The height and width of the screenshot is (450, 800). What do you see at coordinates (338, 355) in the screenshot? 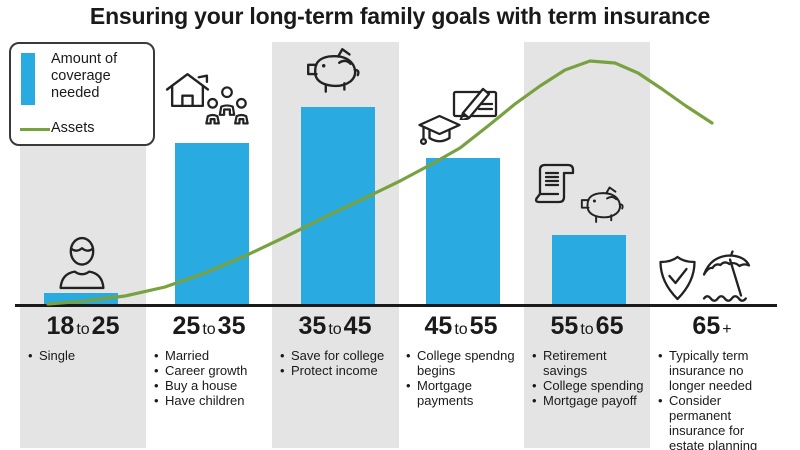
I see `milestone-item: Save for college` at bounding box center [338, 355].